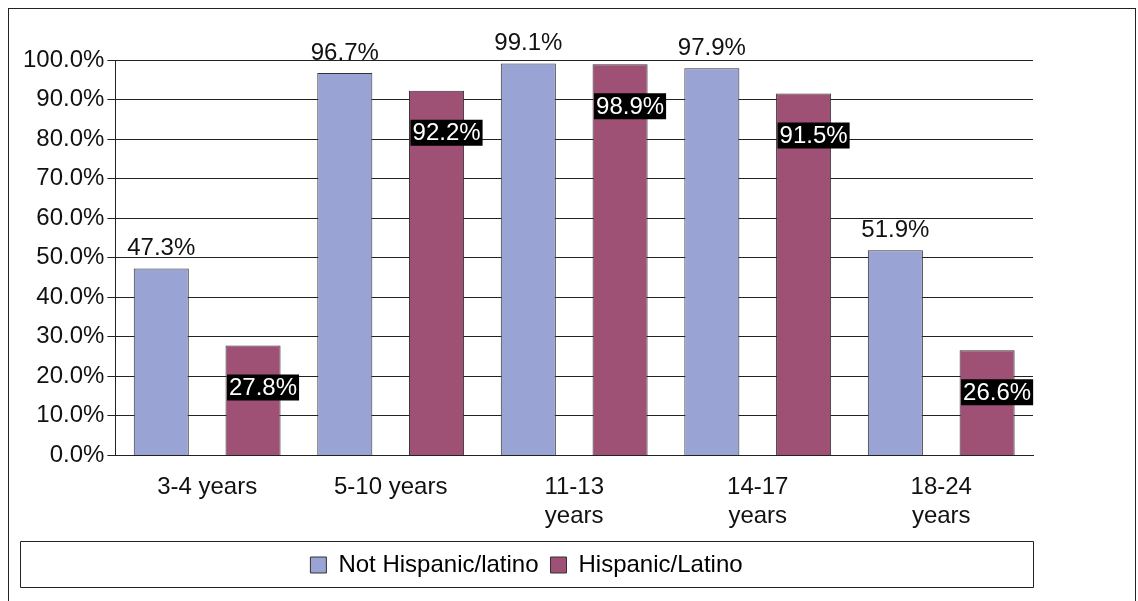 The height and width of the screenshot is (601, 1138). I want to click on y-tick-label: 60.0%, so click(70, 216).